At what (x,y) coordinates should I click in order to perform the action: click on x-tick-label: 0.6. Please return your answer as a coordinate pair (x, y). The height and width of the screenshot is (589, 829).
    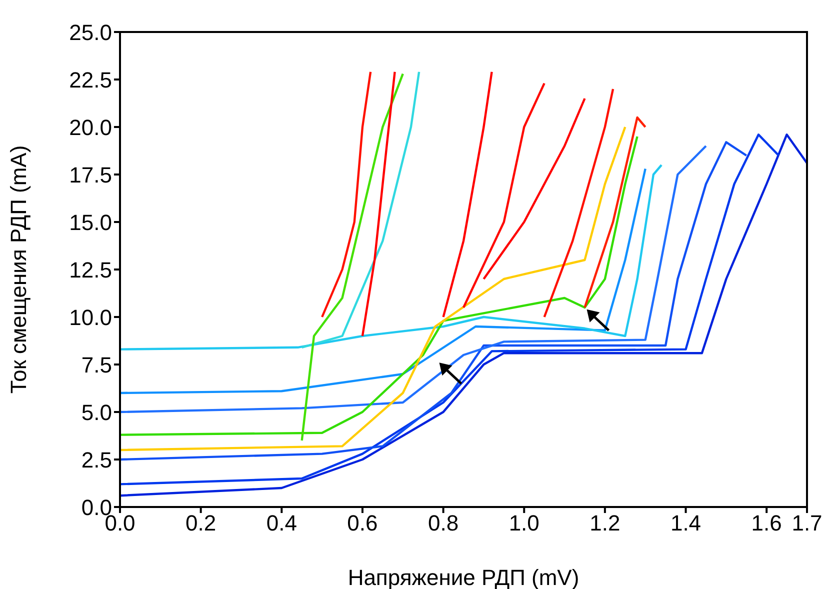
    Looking at the image, I should click on (362, 523).